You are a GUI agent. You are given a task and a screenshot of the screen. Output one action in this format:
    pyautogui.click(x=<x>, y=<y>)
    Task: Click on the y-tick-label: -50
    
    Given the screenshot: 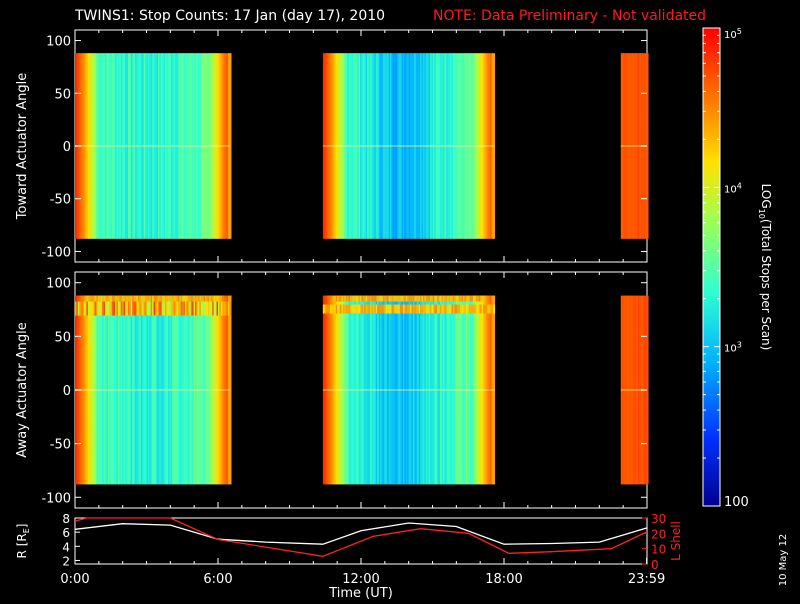 What is the action you would take?
    pyautogui.click(x=60, y=445)
    